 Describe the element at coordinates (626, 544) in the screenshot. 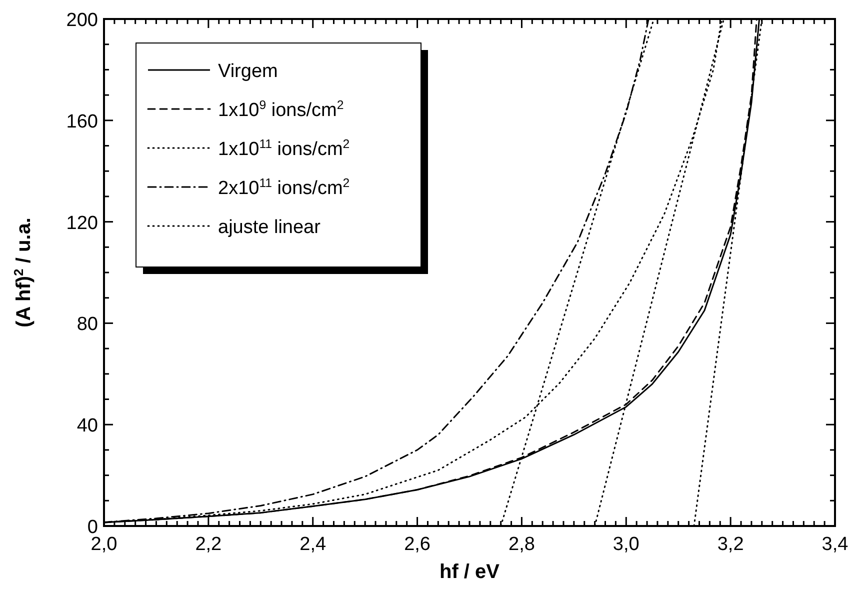

I see `x-tick-label: 3,0` at that location.